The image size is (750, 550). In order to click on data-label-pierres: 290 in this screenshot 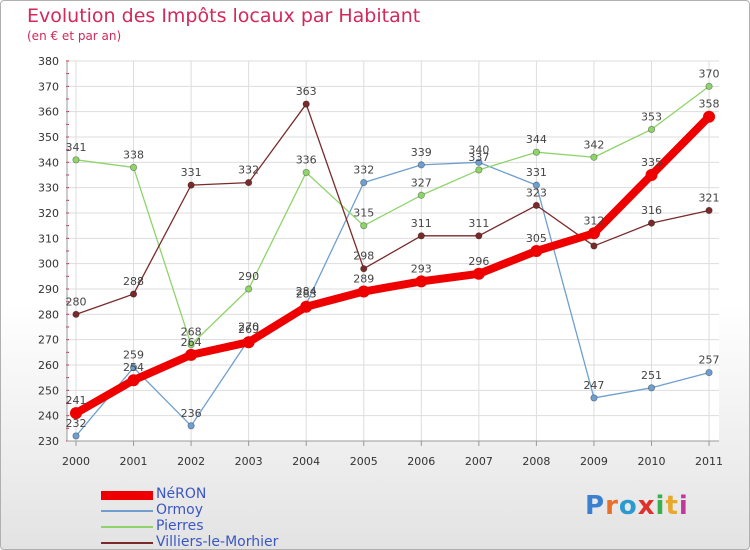, I will do `click(248, 276)`.